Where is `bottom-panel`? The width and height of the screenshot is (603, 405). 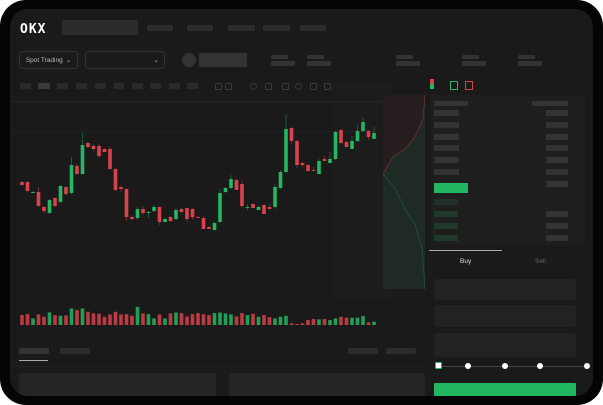 bottom-panel is located at coordinates (117, 384).